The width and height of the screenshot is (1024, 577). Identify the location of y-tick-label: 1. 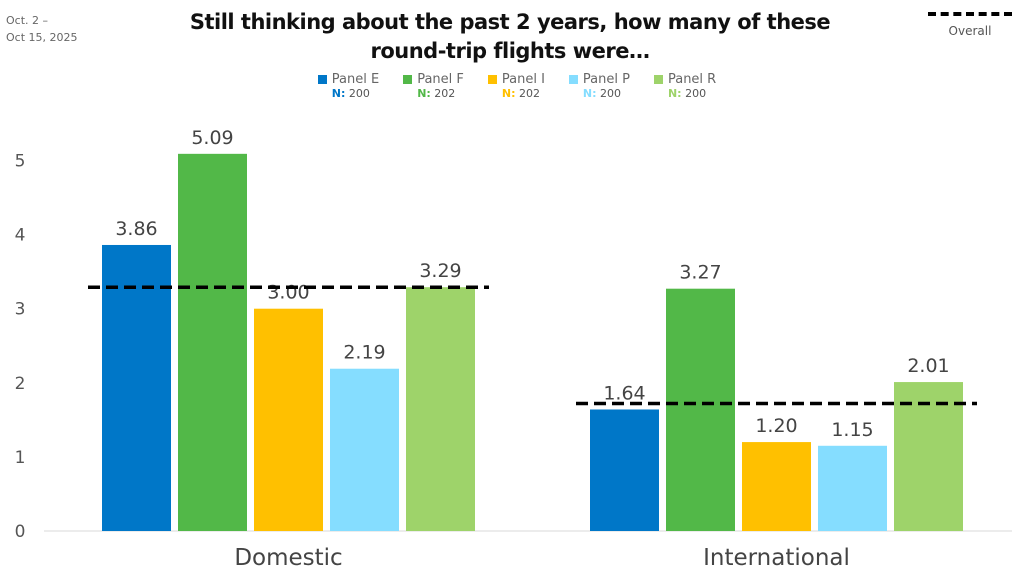
(20, 458).